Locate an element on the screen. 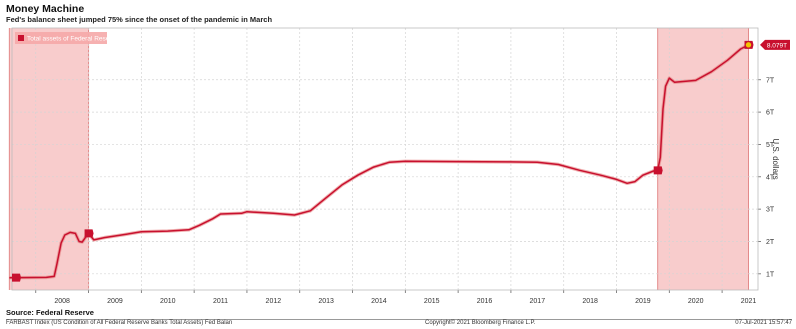  last-value-label: 8.079T is located at coordinates (777, 45).